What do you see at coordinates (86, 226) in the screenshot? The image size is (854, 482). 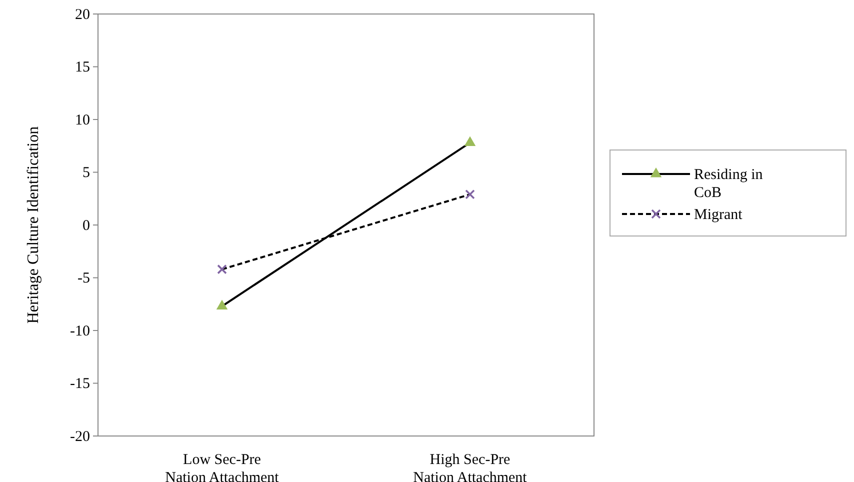 I see `y-tick-label: 0` at bounding box center [86, 226].